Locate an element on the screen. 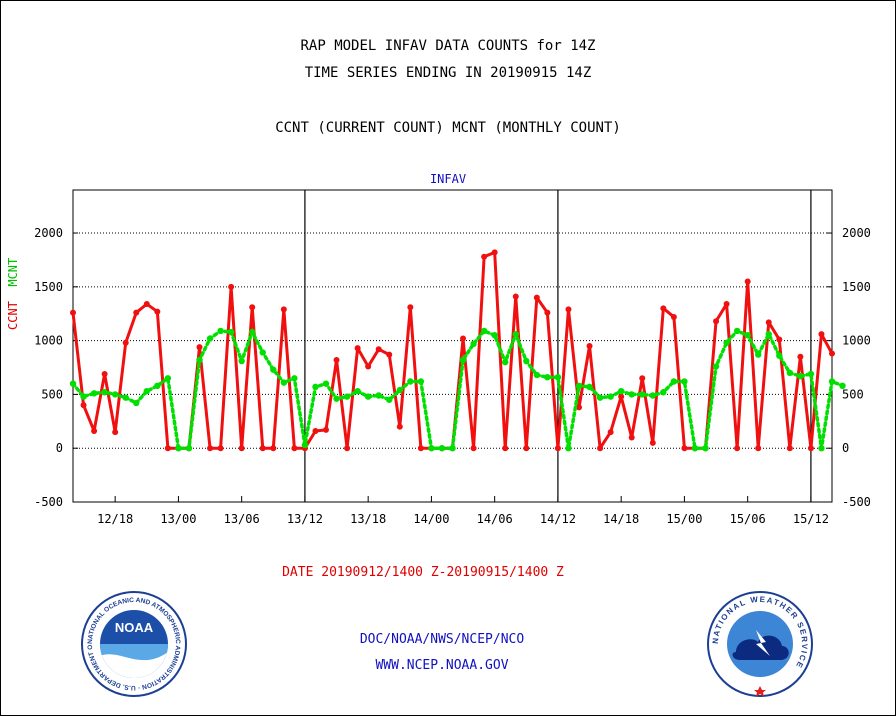 The image size is (896, 716). noaa-logo-text: NOAA is located at coordinates (134, 627).